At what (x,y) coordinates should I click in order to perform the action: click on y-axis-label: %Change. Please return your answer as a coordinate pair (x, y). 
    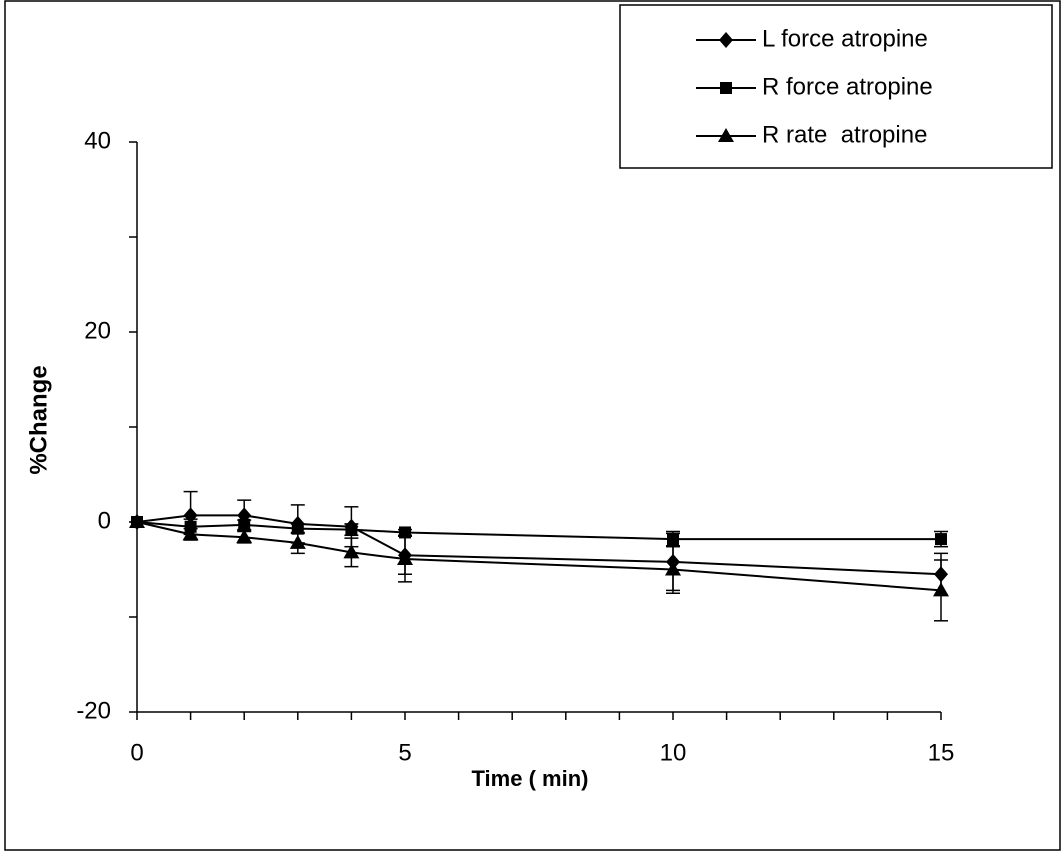
    Looking at the image, I should click on (38, 419).